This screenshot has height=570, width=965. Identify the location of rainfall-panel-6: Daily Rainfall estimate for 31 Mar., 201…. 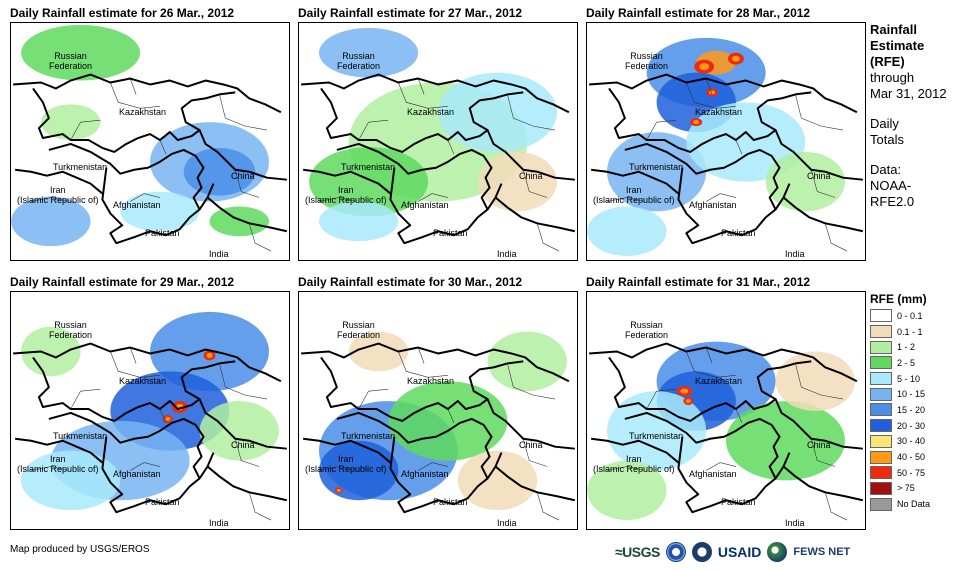
(726, 402).